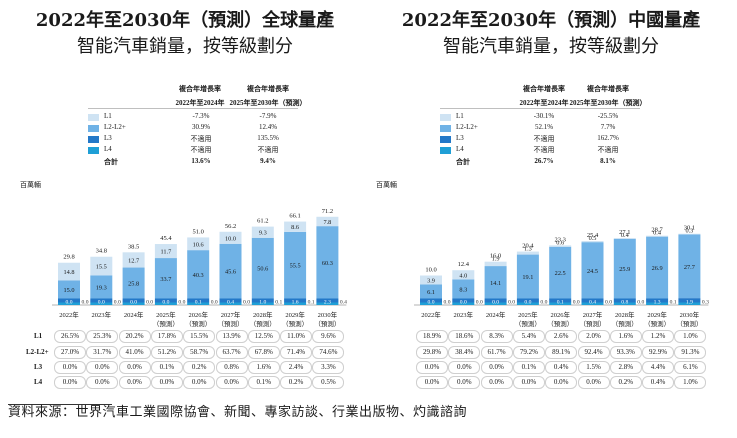 The width and height of the screenshot is (737, 438). I want to click on data-label-l1: 0.5, so click(593, 238).